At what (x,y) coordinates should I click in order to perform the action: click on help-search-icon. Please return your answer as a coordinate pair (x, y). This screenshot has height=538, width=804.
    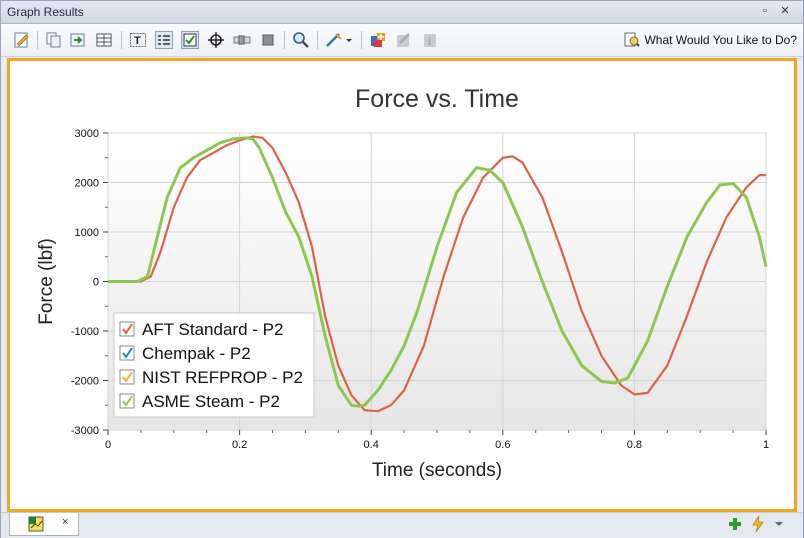
    Looking at the image, I should click on (632, 39).